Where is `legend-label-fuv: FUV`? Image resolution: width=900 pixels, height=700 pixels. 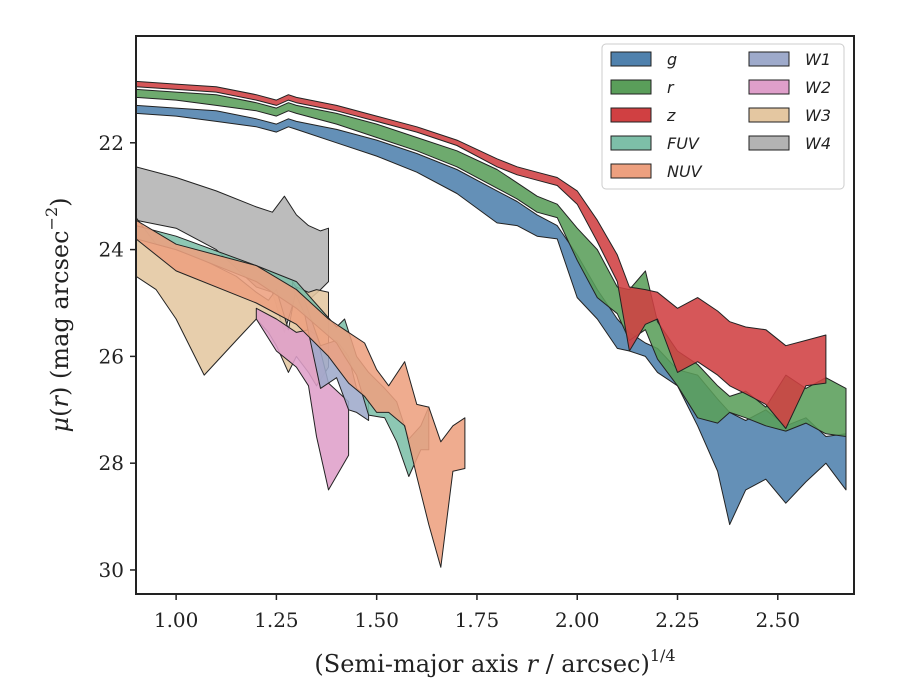 legend-label-fuv: FUV is located at coordinates (683, 143).